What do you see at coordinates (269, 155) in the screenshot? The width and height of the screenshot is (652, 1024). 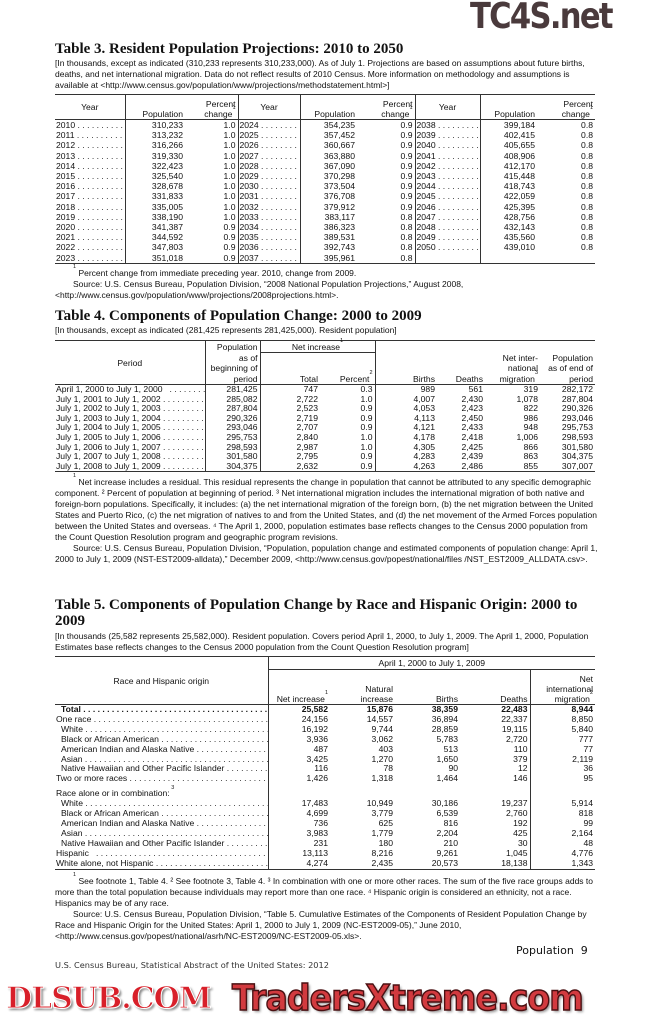 I see `year-cell: 2027` at bounding box center [269, 155].